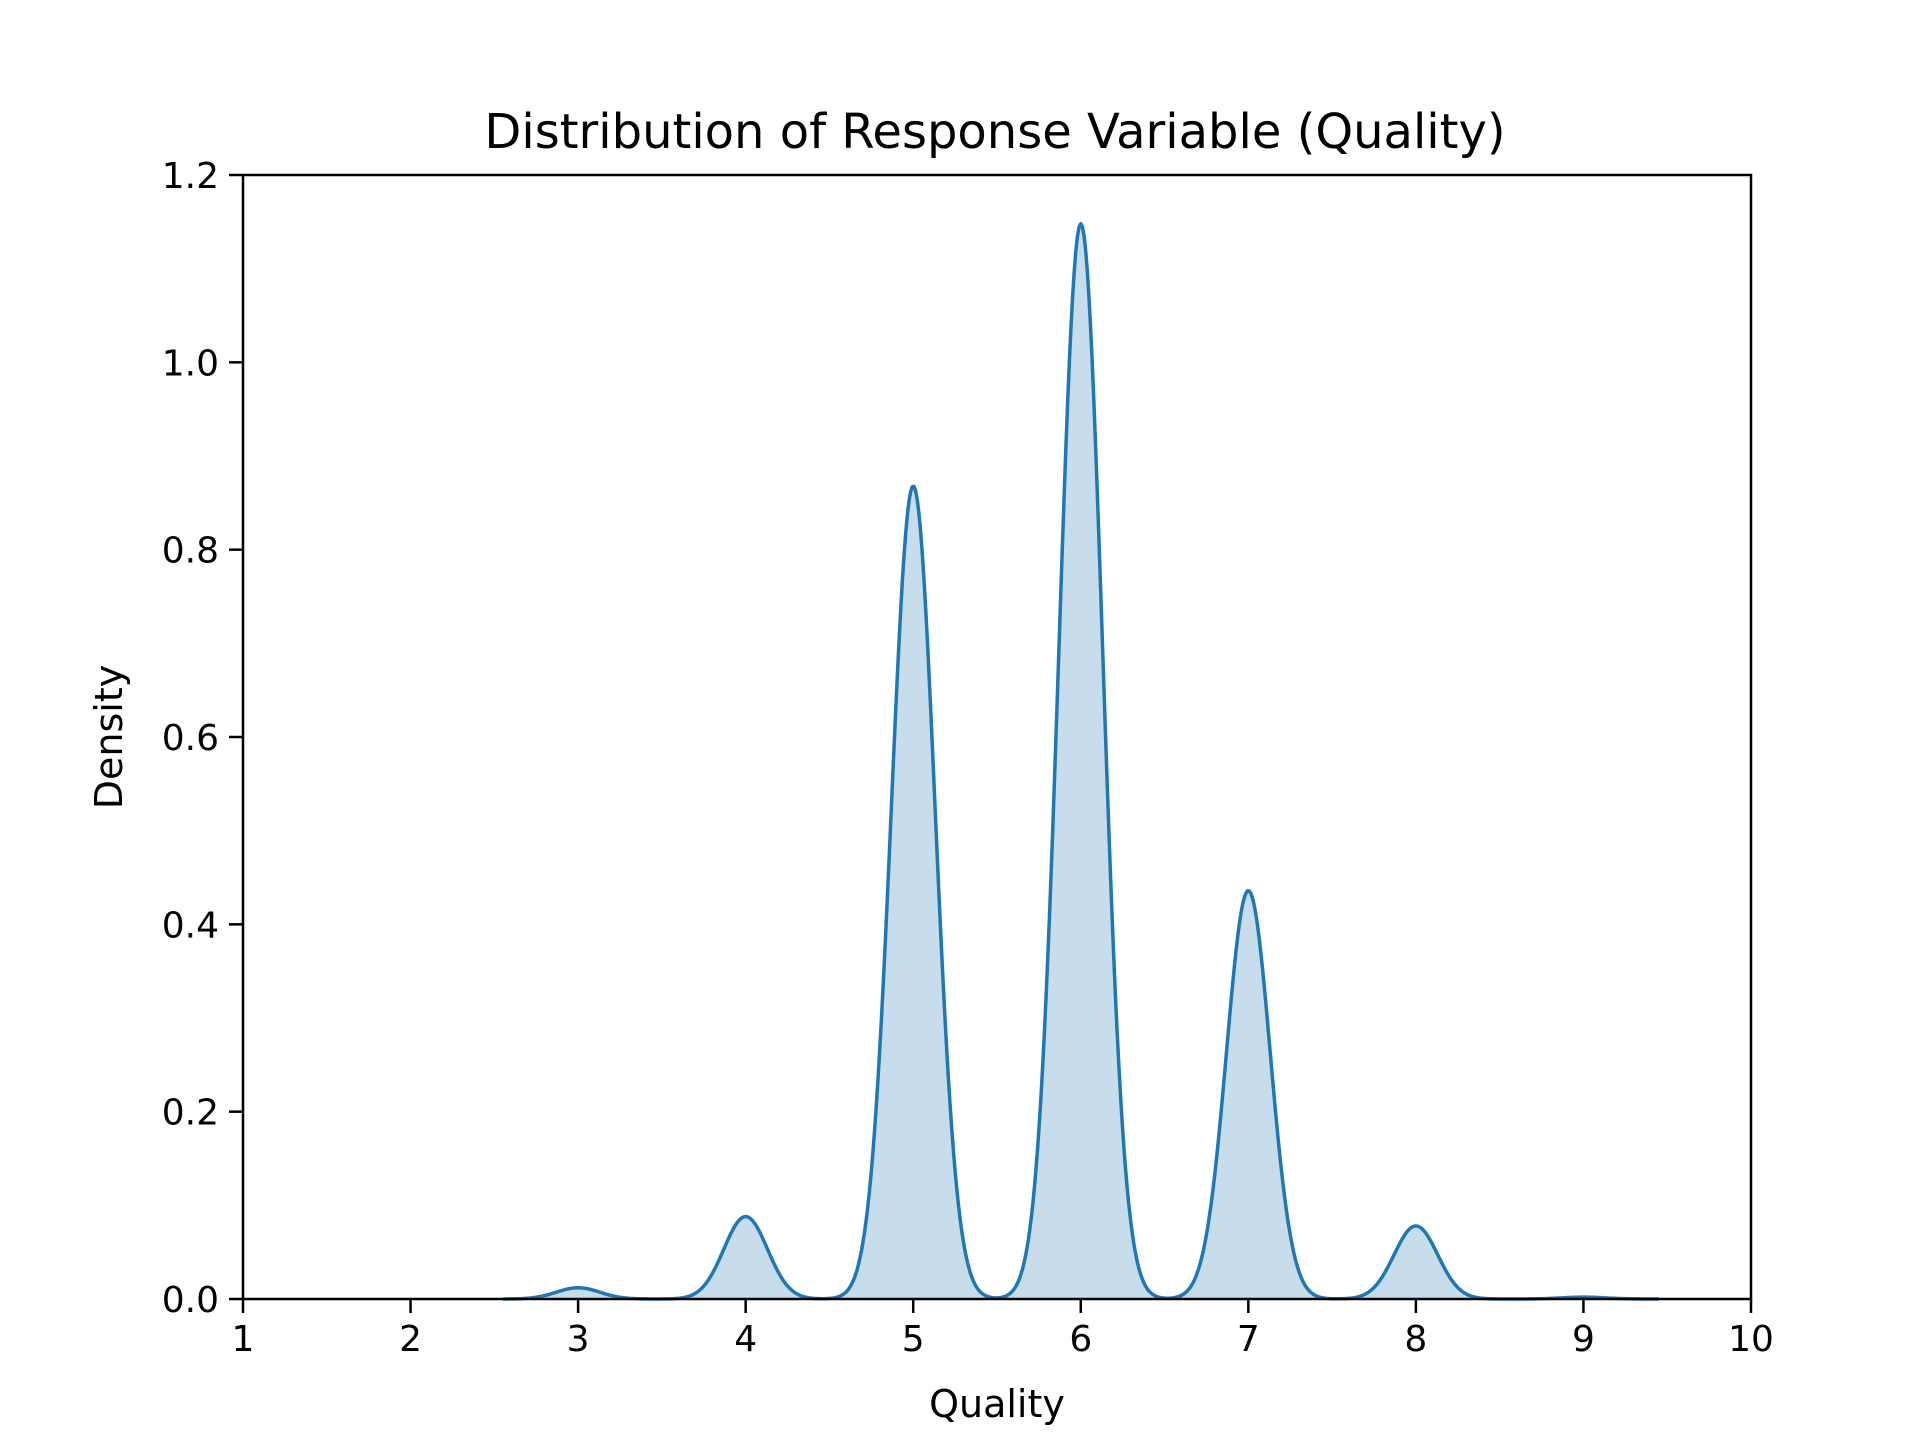  What do you see at coordinates (1751, 1339) in the screenshot?
I see `x-tick-label: 10` at bounding box center [1751, 1339].